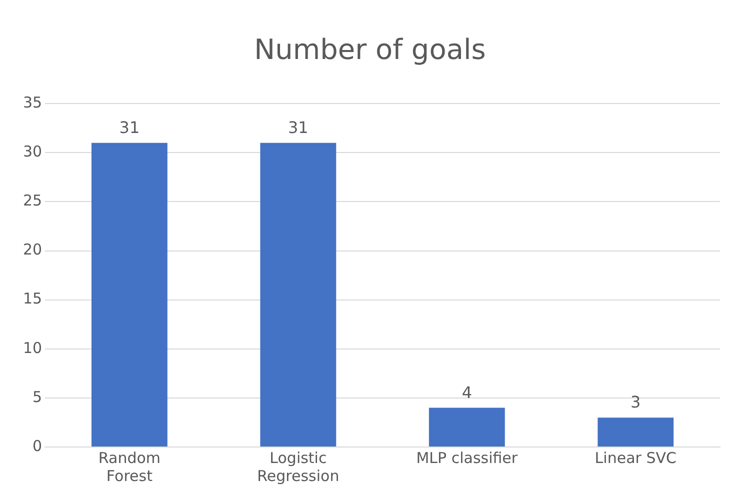  I want to click on x-tick-label: Random Forest, so click(129, 466).